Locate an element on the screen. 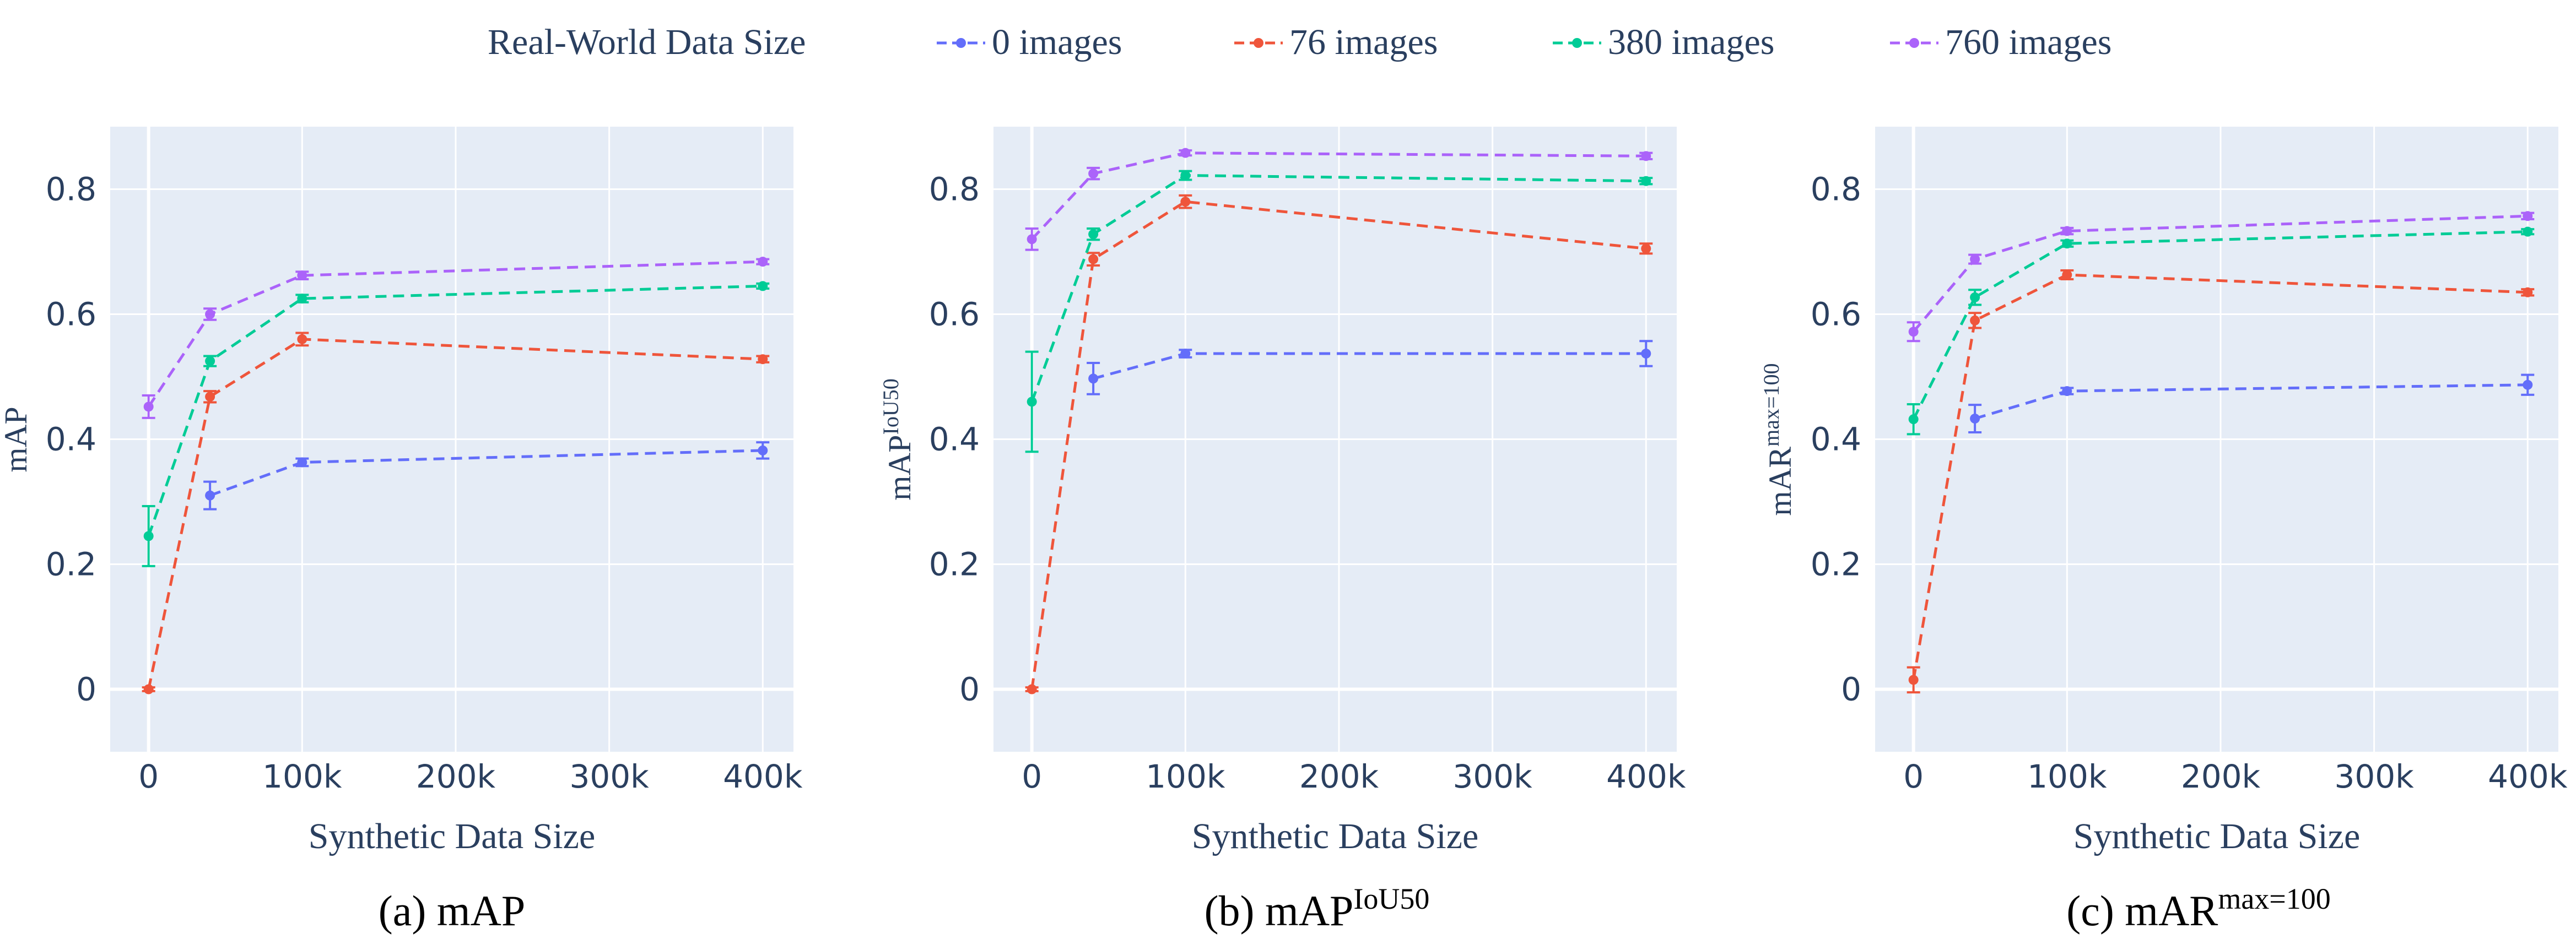 The height and width of the screenshot is (939, 2576). series-380-images-mar-max100 is located at coordinates (2221, 331).